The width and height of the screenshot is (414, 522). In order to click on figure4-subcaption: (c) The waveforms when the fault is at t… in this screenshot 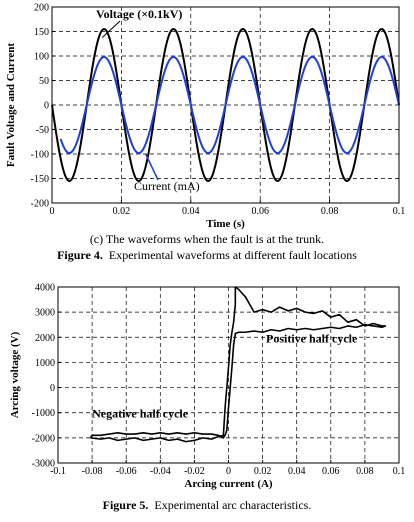, I will do `click(207, 239)`.